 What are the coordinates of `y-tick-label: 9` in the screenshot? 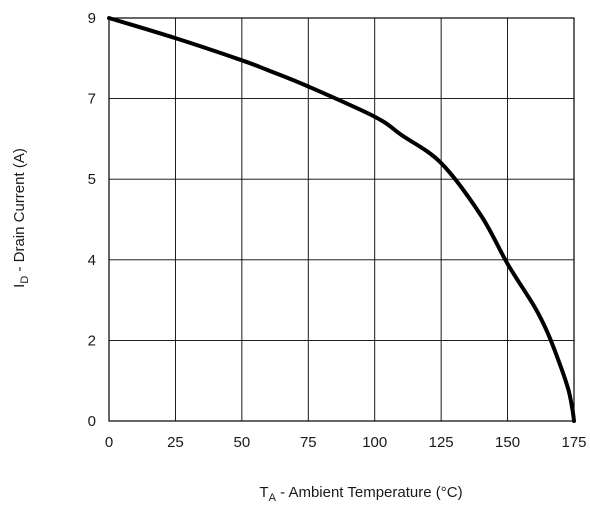 It's located at (92, 18).